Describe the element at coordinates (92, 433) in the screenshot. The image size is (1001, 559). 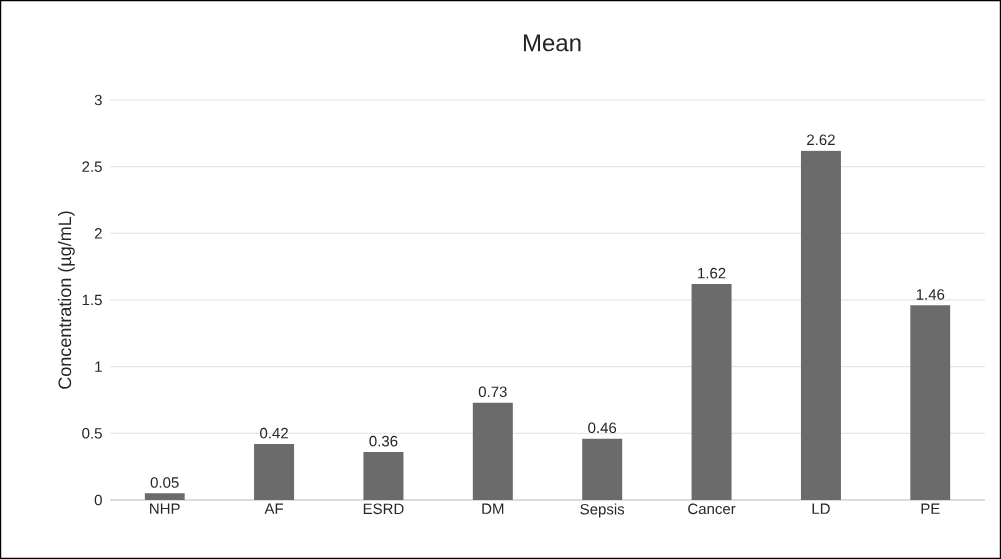
I see `y-tick-label: 0.5` at that location.